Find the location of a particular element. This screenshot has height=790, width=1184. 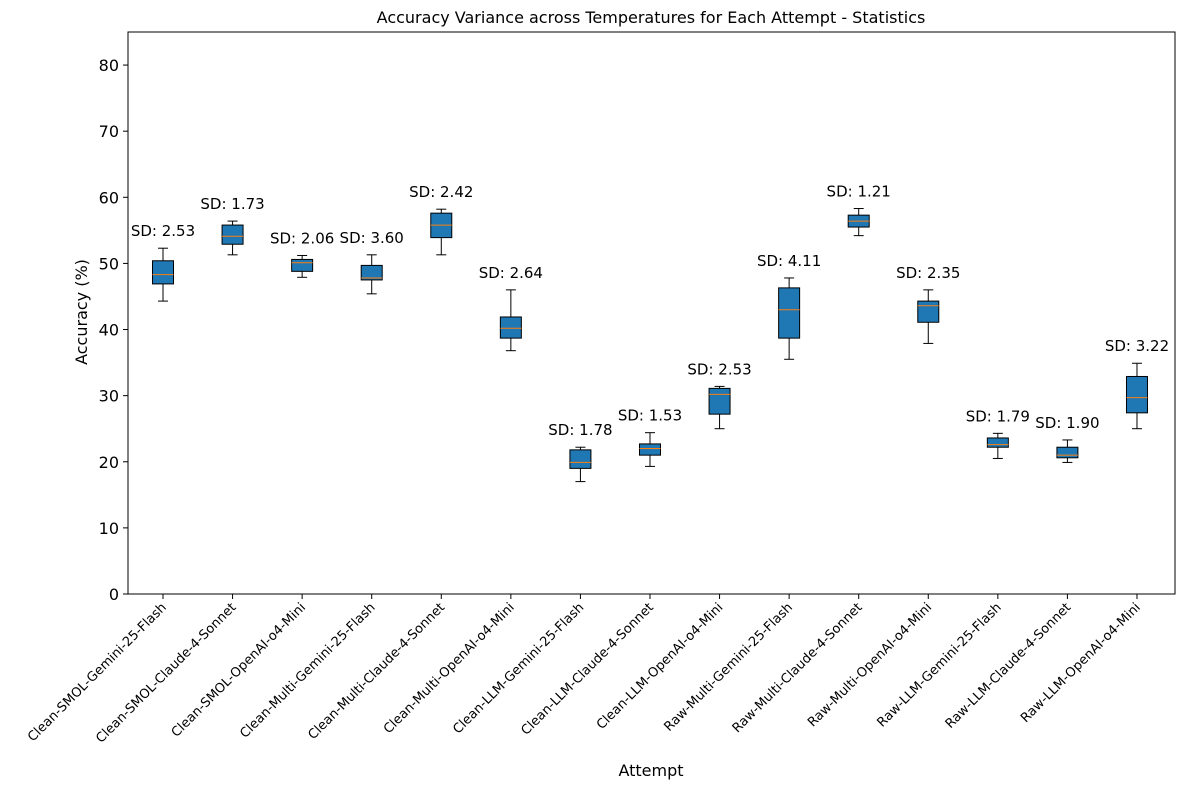

x-tick-label: Clean-LLM-Claude-4-Sonnet is located at coordinates (588, 669).